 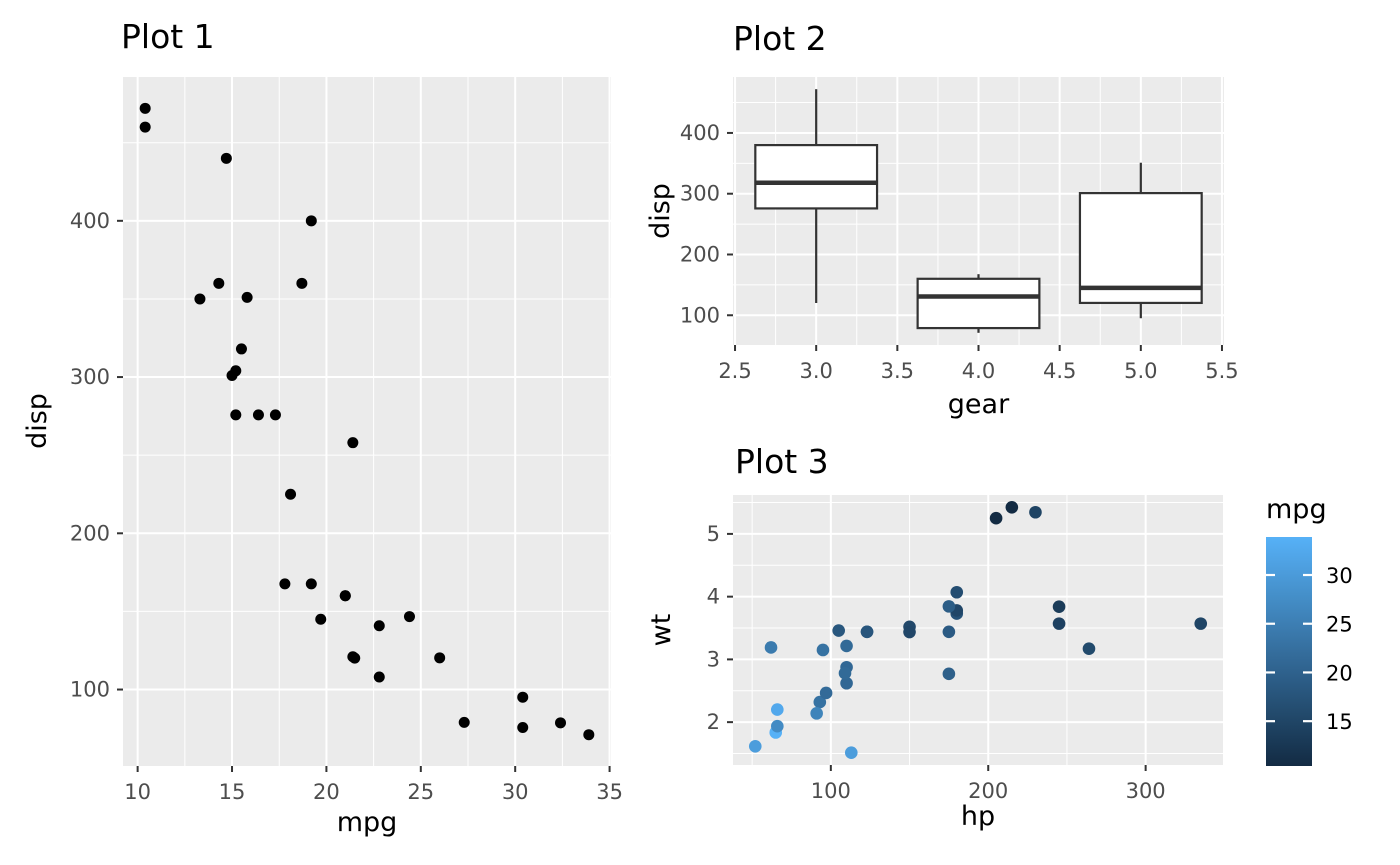 I want to click on x-tick-label: 100, so click(x=831, y=791).